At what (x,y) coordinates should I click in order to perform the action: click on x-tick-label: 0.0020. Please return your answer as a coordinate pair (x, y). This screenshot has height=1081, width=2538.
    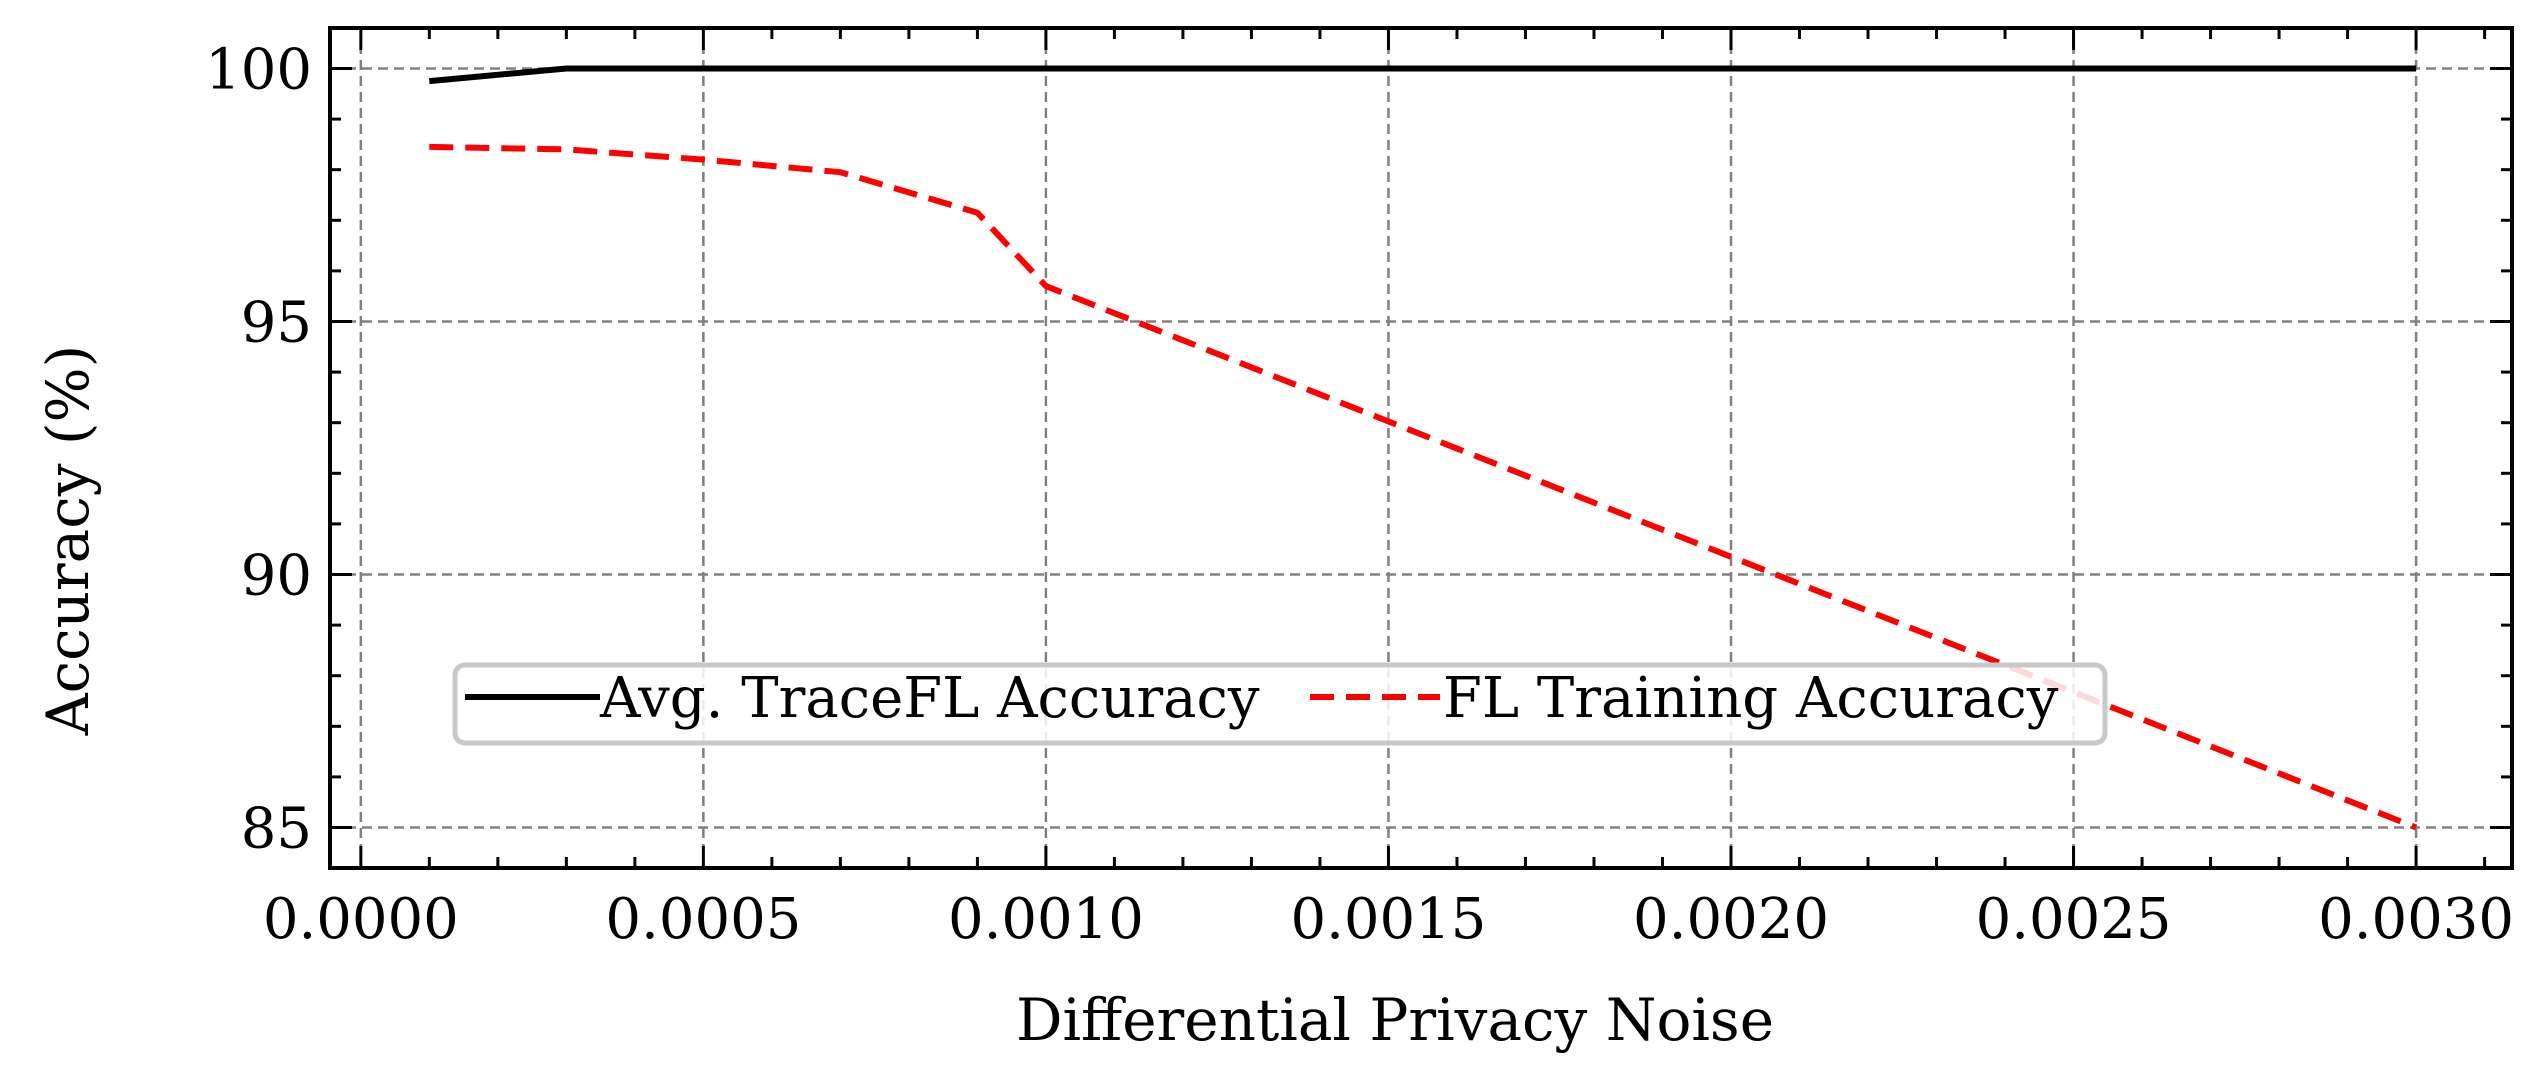
    Looking at the image, I should click on (1731, 919).